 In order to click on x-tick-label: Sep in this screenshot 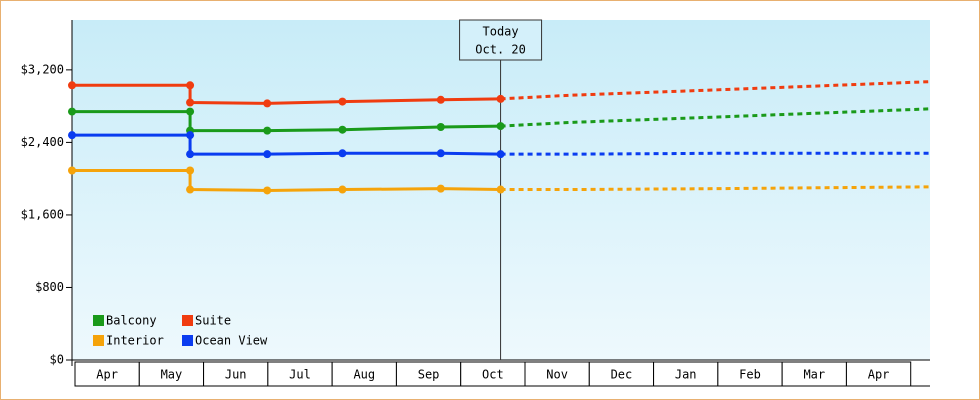, I will do `click(429, 375)`.